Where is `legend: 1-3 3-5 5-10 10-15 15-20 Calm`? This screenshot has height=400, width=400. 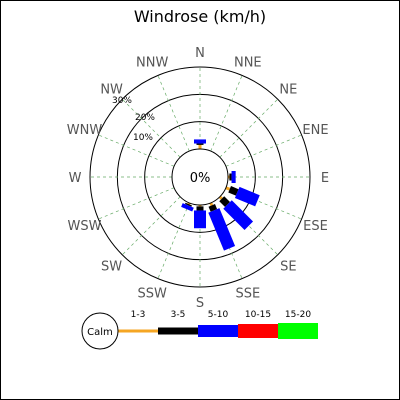
legend: 1-3 3-5 5-10 10-15 15-20 Calm is located at coordinates (199, 330).